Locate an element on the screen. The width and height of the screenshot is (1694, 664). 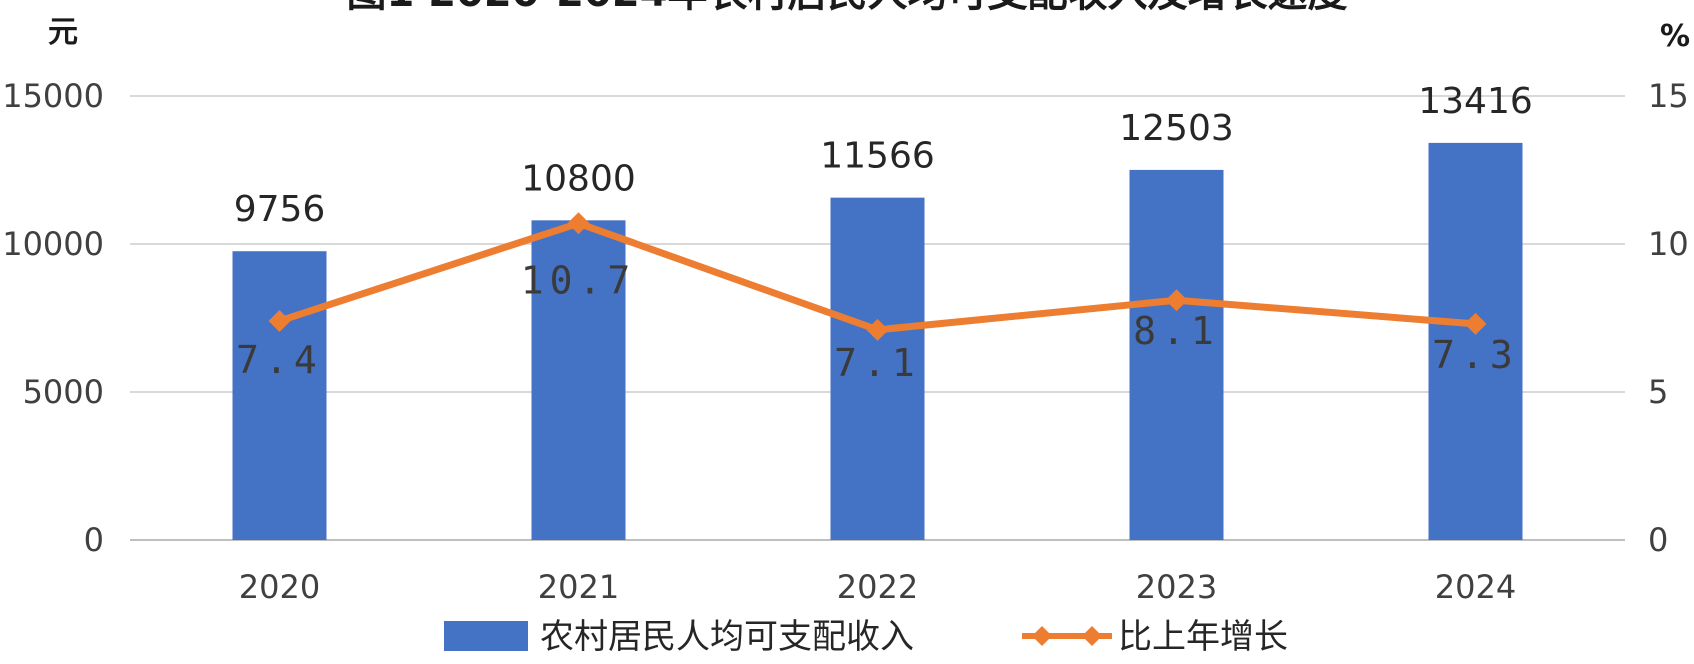
line-value-label: 7.4 is located at coordinates (279, 360).